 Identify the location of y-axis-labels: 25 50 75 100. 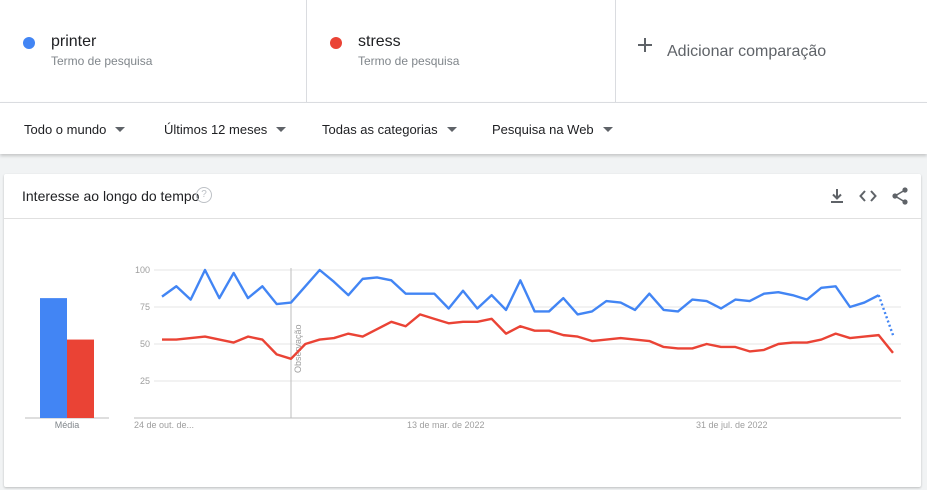
(142, 325).